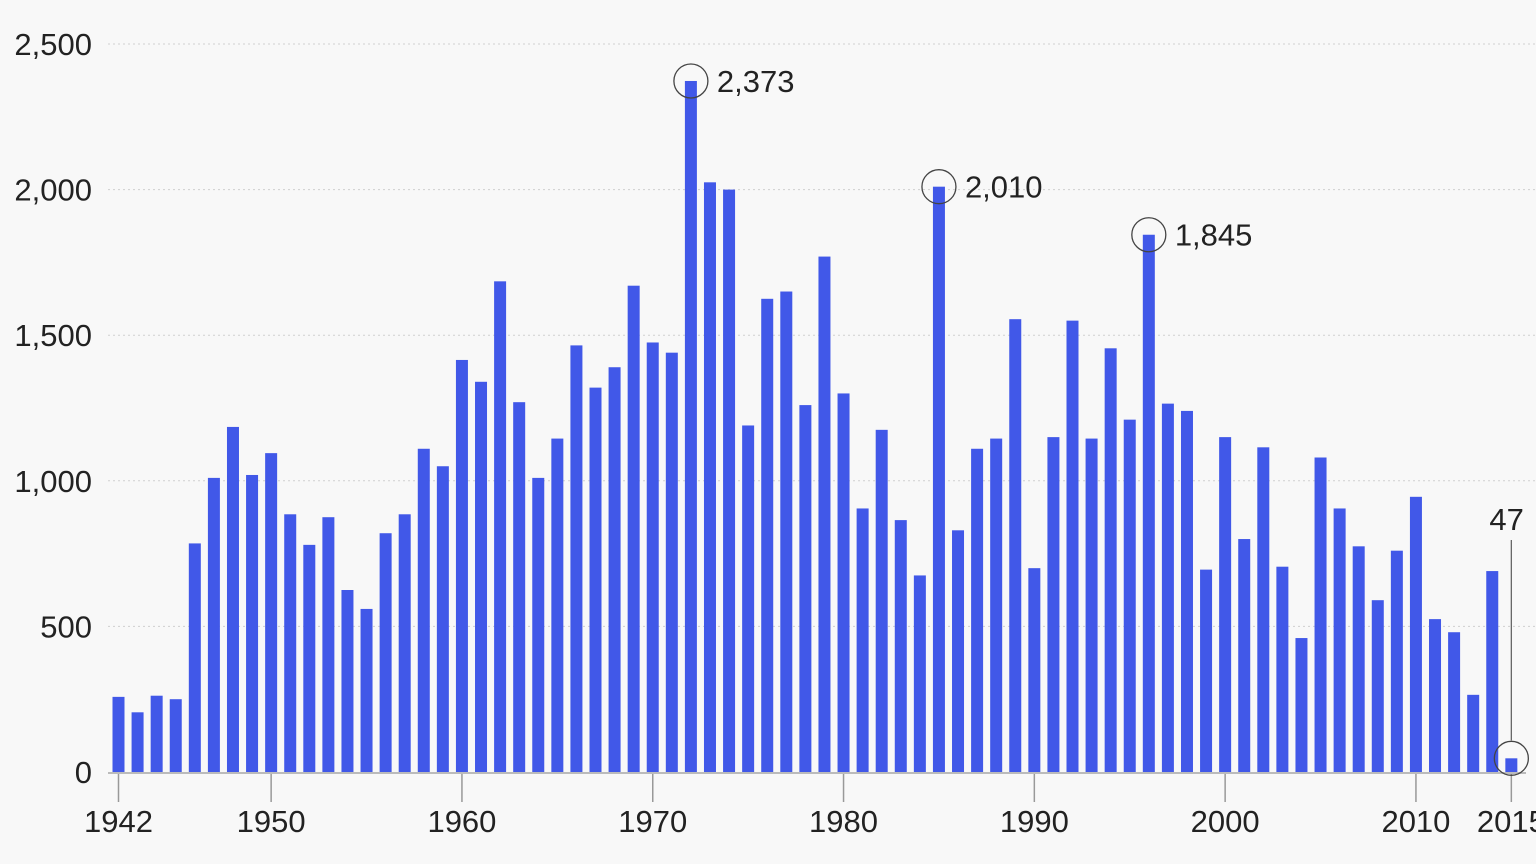  What do you see at coordinates (271, 821) in the screenshot?
I see `x-tick-label: 1950` at bounding box center [271, 821].